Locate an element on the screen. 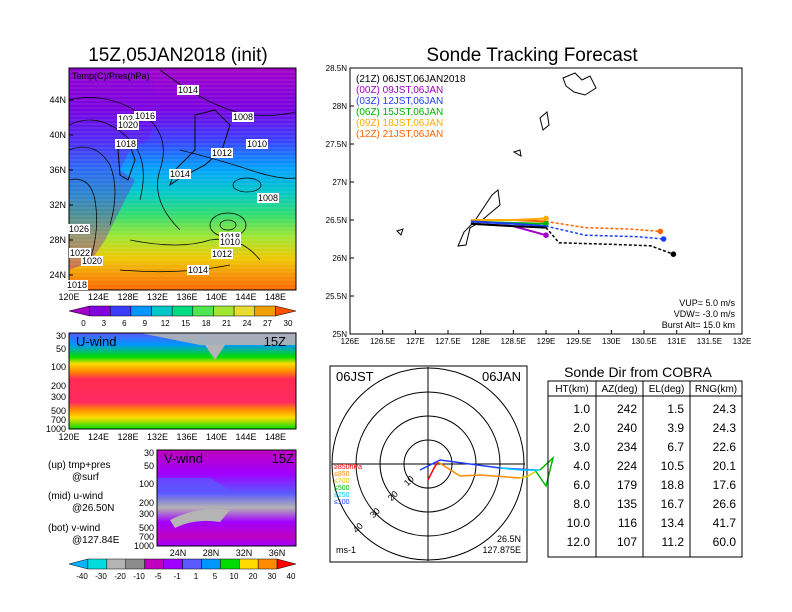  table-cell: 41.7 is located at coordinates (725, 523).